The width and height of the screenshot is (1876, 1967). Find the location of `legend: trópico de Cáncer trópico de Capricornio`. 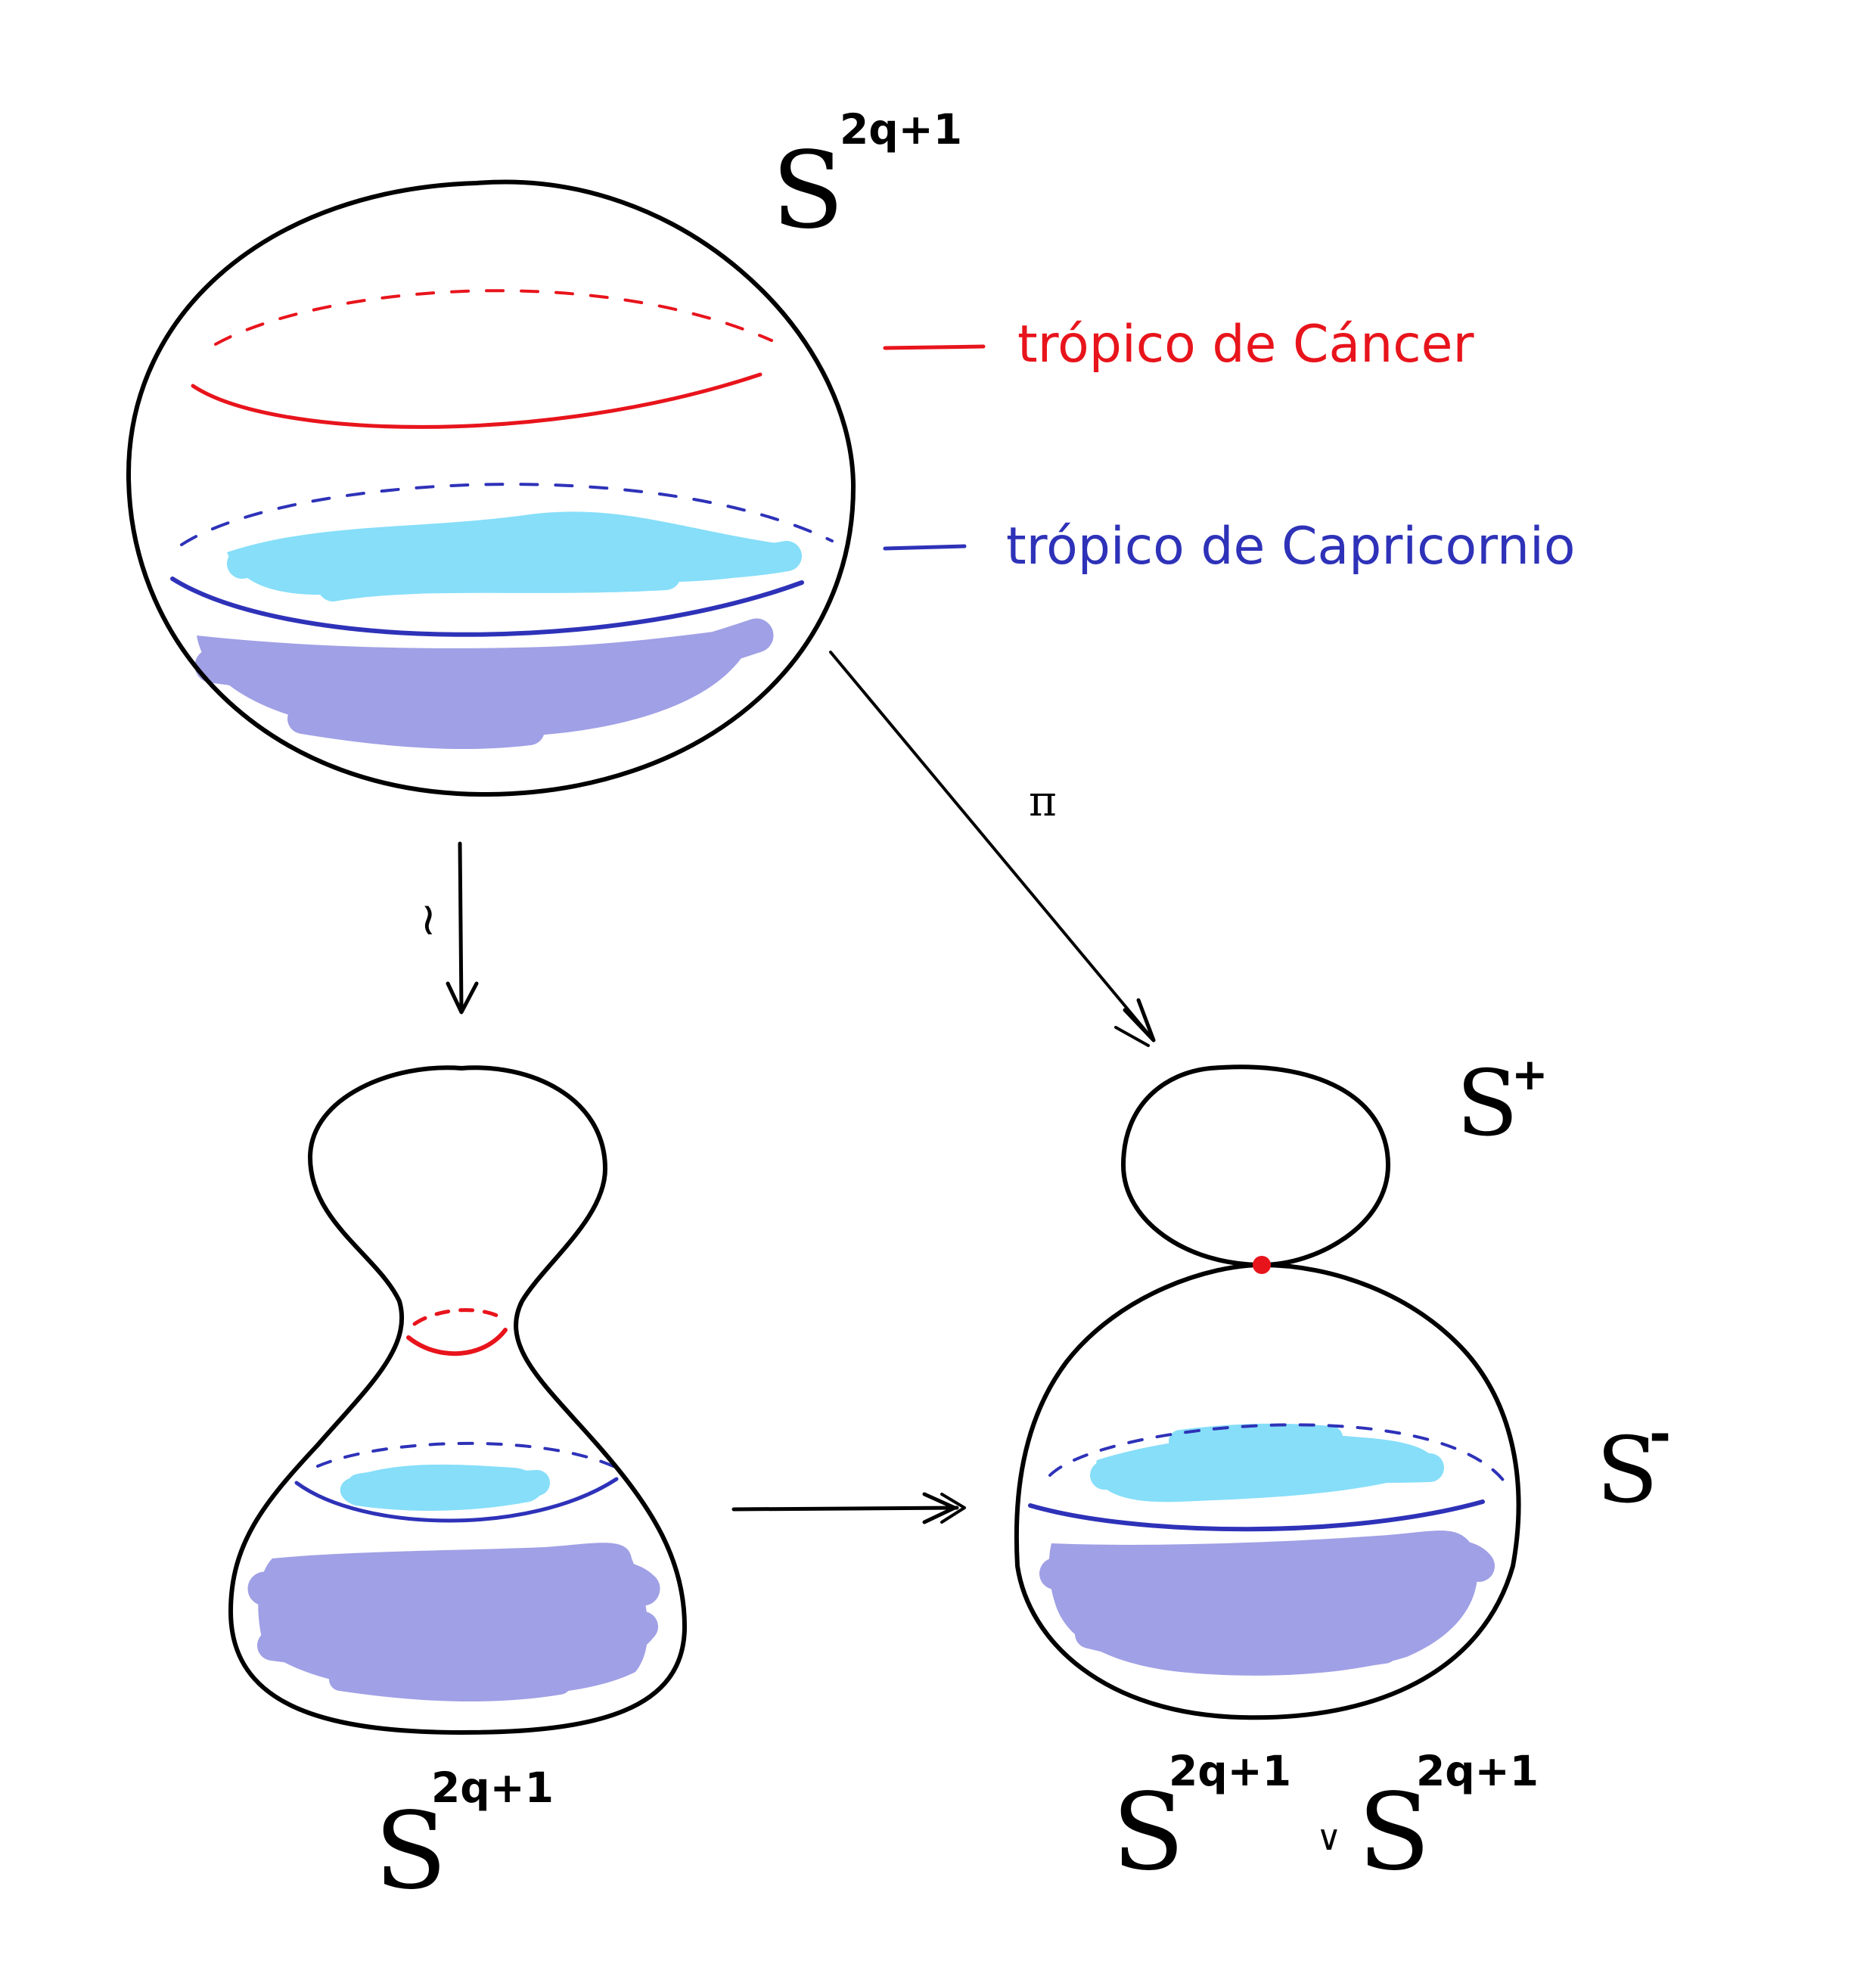

legend: trópico de Cáncer trópico de Capricornio is located at coordinates (1229, 445).